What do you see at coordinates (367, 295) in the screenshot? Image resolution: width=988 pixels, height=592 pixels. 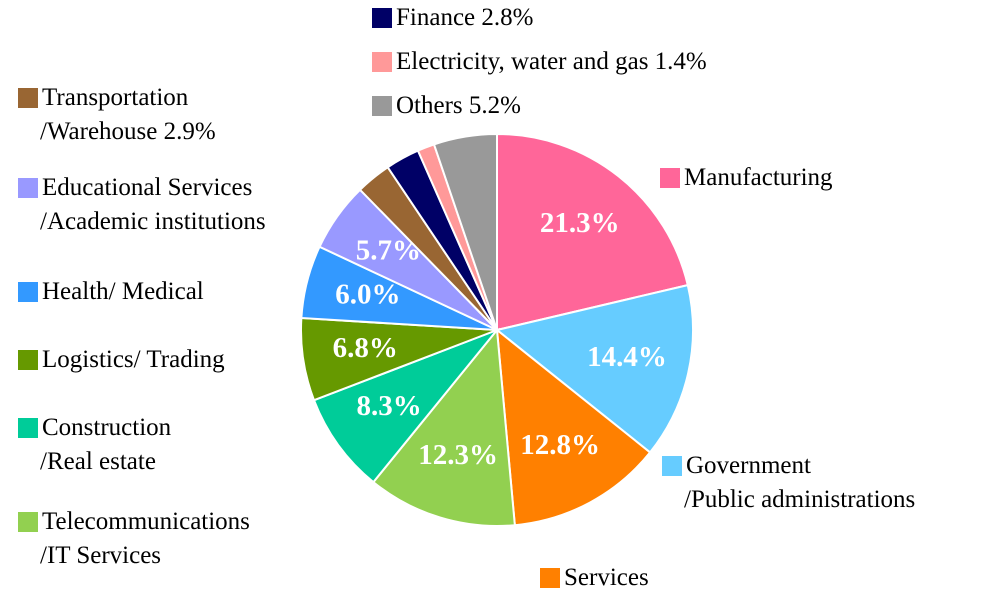 I see `data-label: 6.0%` at bounding box center [367, 295].